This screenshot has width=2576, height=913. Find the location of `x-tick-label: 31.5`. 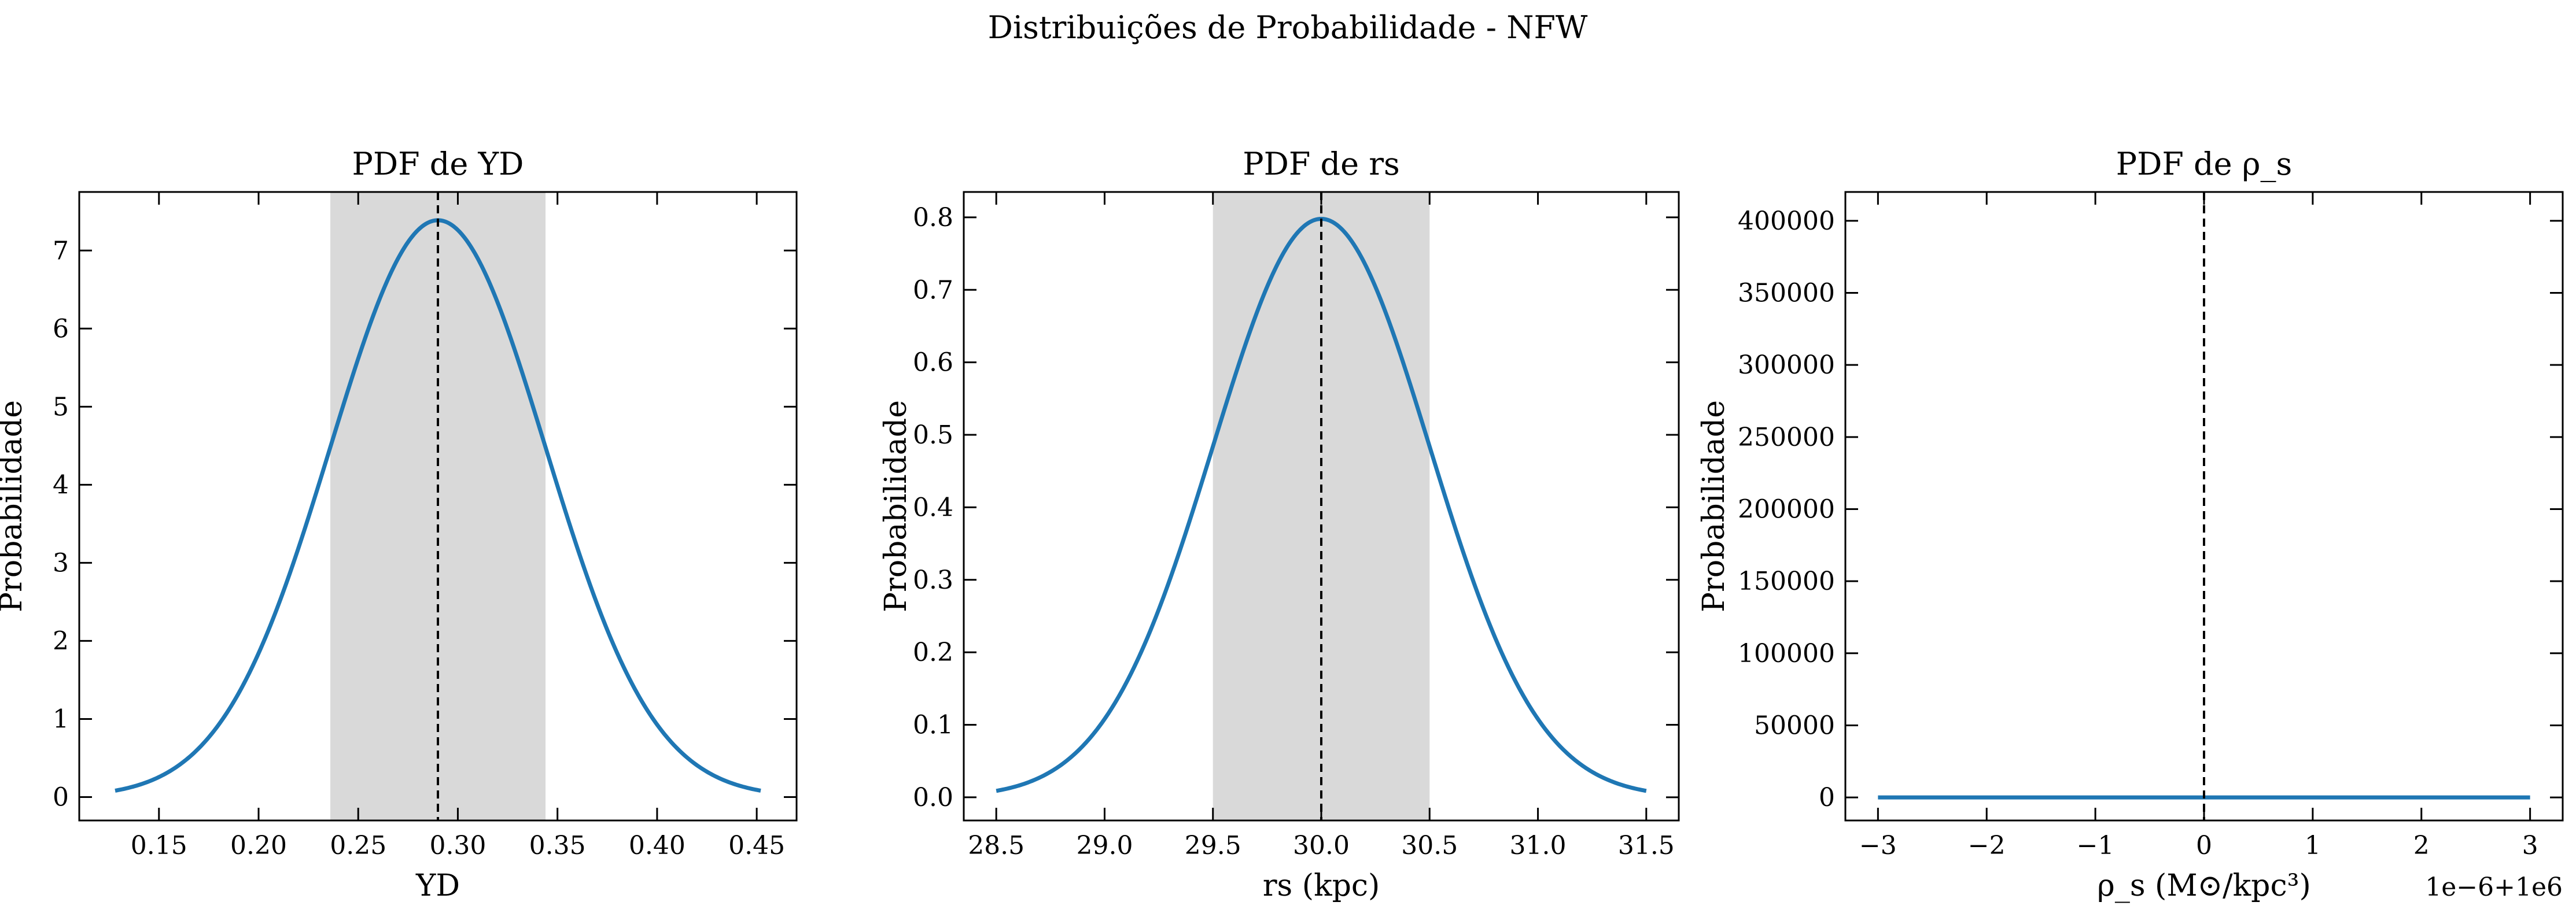

x-tick-label: 31.5 is located at coordinates (1646, 846).